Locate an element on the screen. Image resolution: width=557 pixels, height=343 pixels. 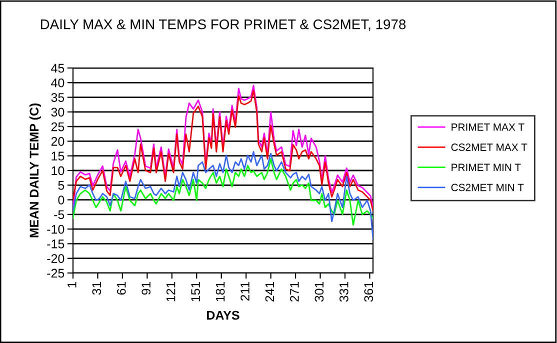
x-tick-label: 31 is located at coordinates (97, 288).